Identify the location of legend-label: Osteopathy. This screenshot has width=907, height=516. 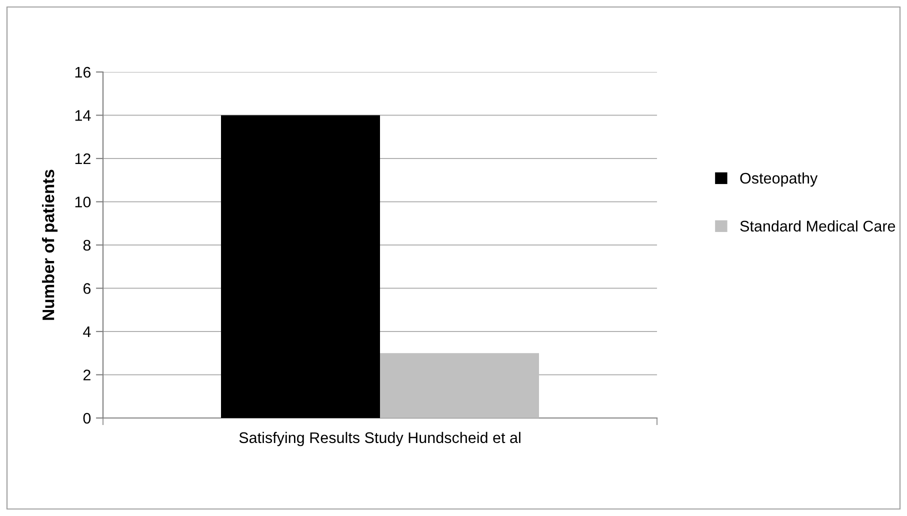
(779, 179).